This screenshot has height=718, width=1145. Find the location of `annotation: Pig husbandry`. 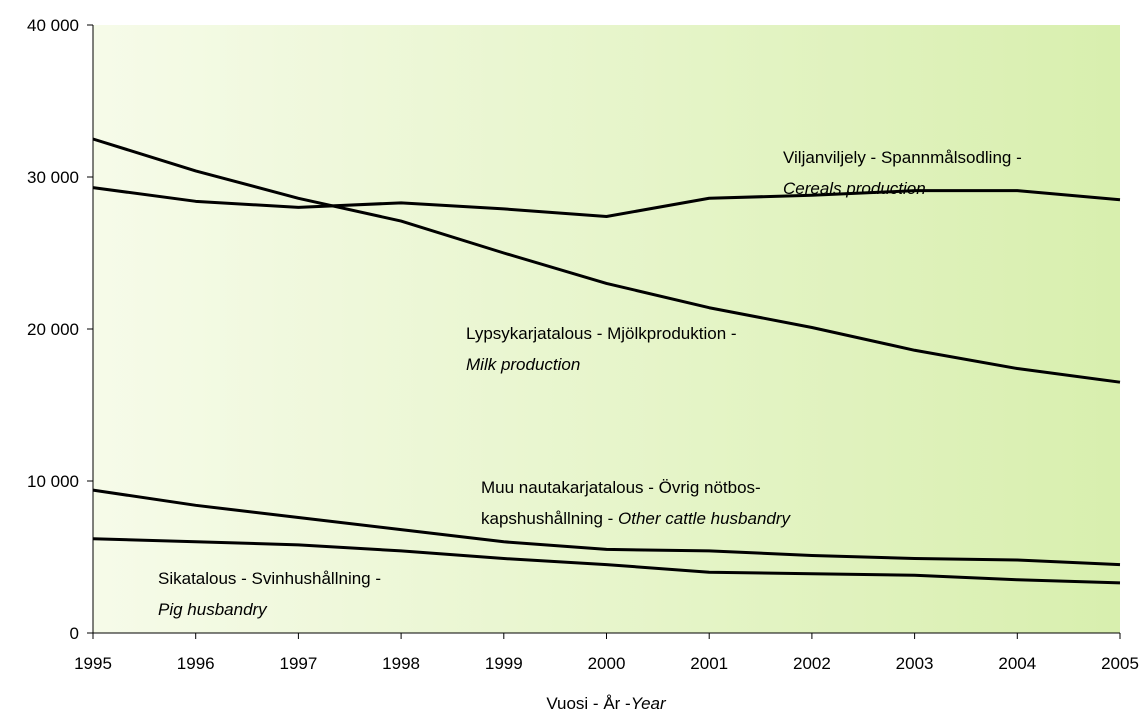

annotation: Pig husbandry is located at coordinates (213, 609).